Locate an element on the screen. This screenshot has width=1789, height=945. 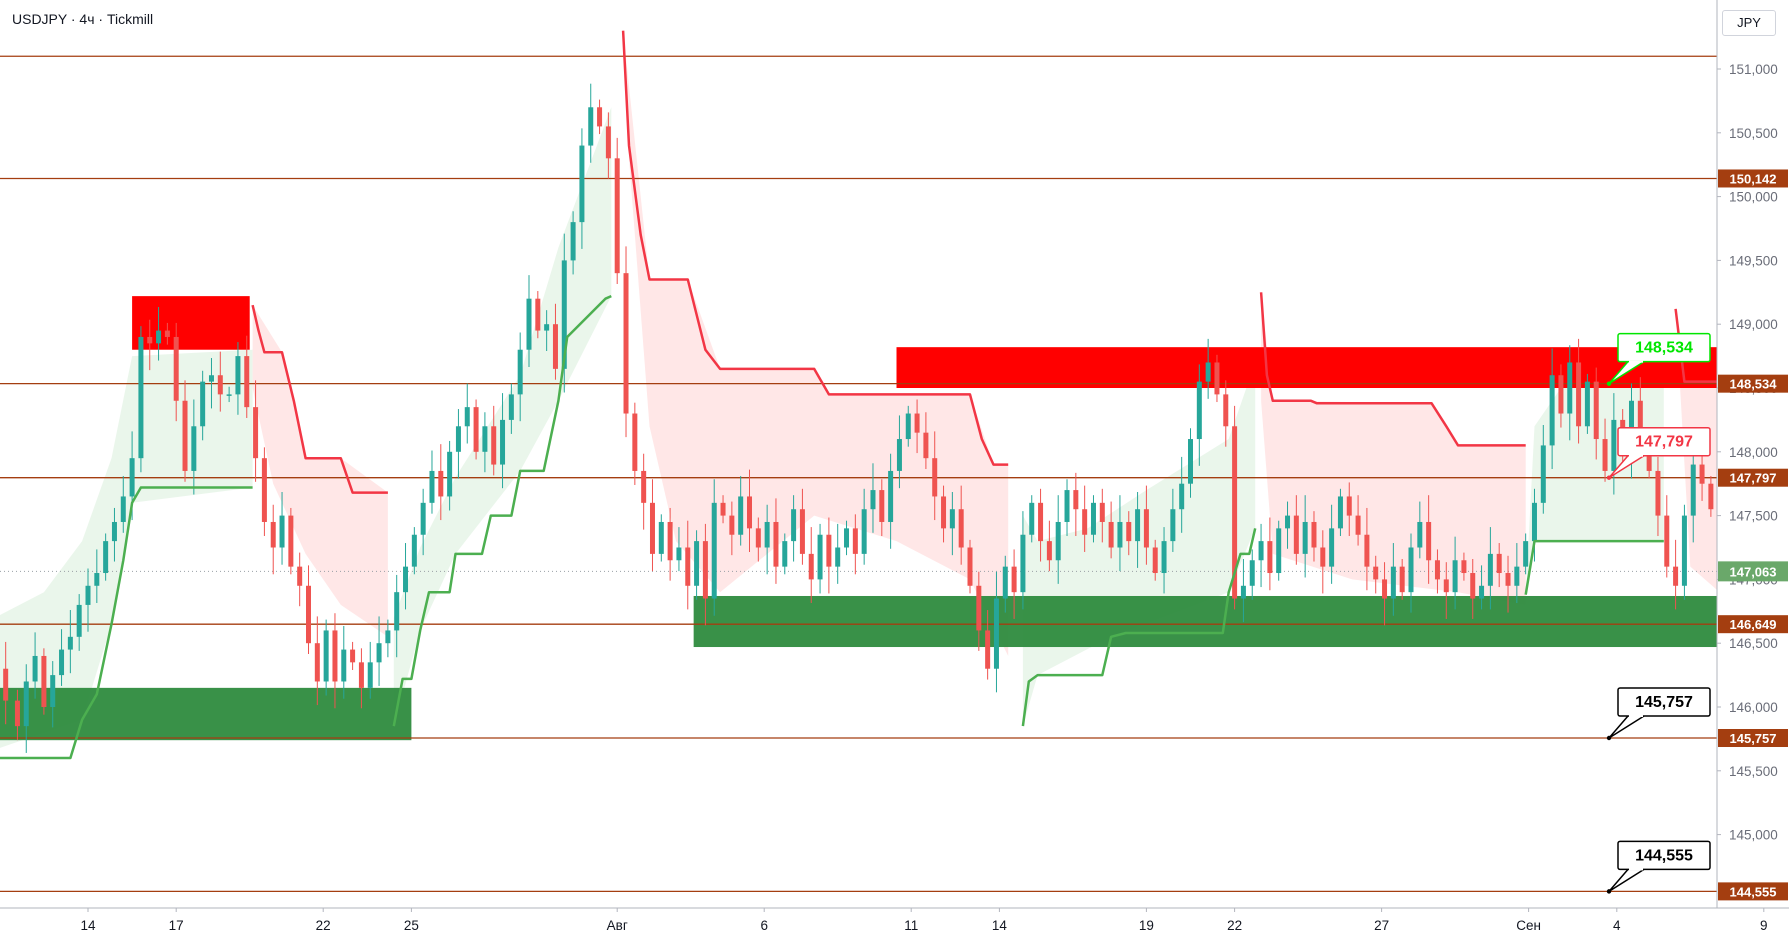
y-tick-label: 150,500 is located at coordinates (1753, 133).